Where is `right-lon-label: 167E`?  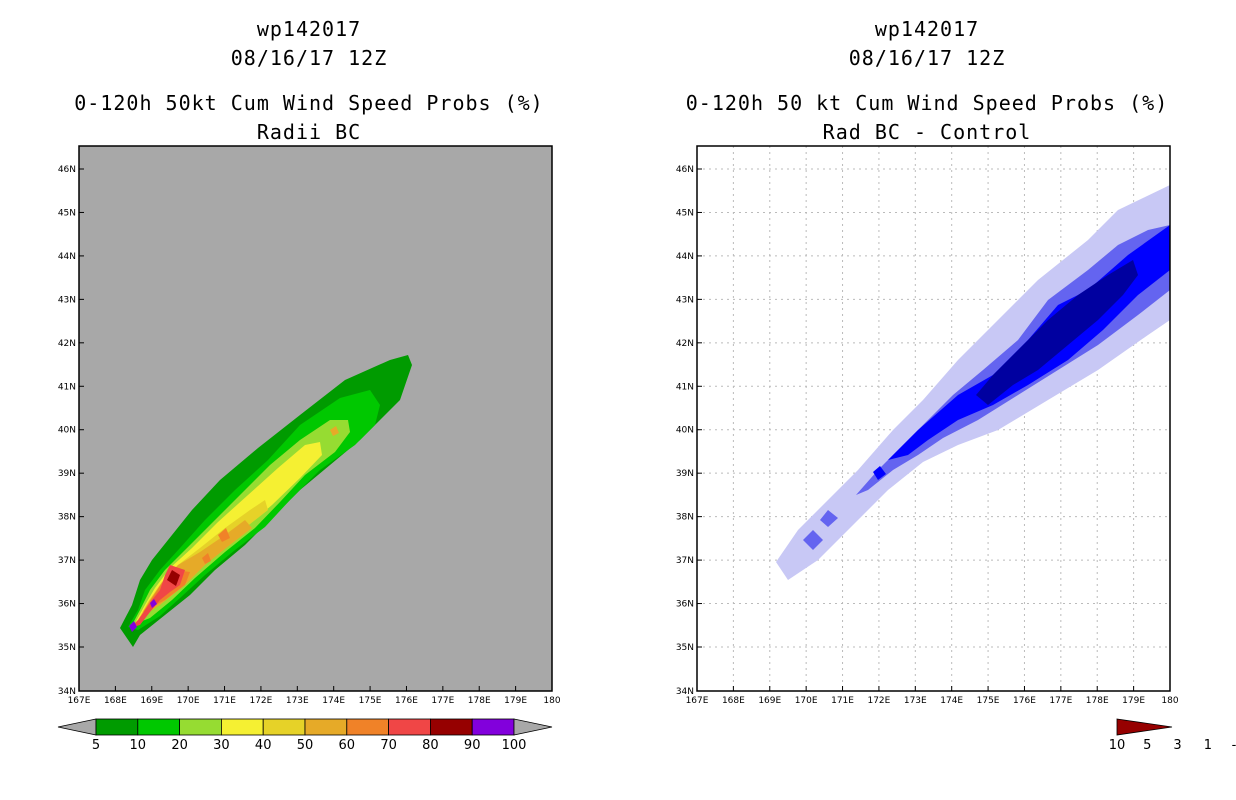
right-lon-label: 167E is located at coordinates (697, 701).